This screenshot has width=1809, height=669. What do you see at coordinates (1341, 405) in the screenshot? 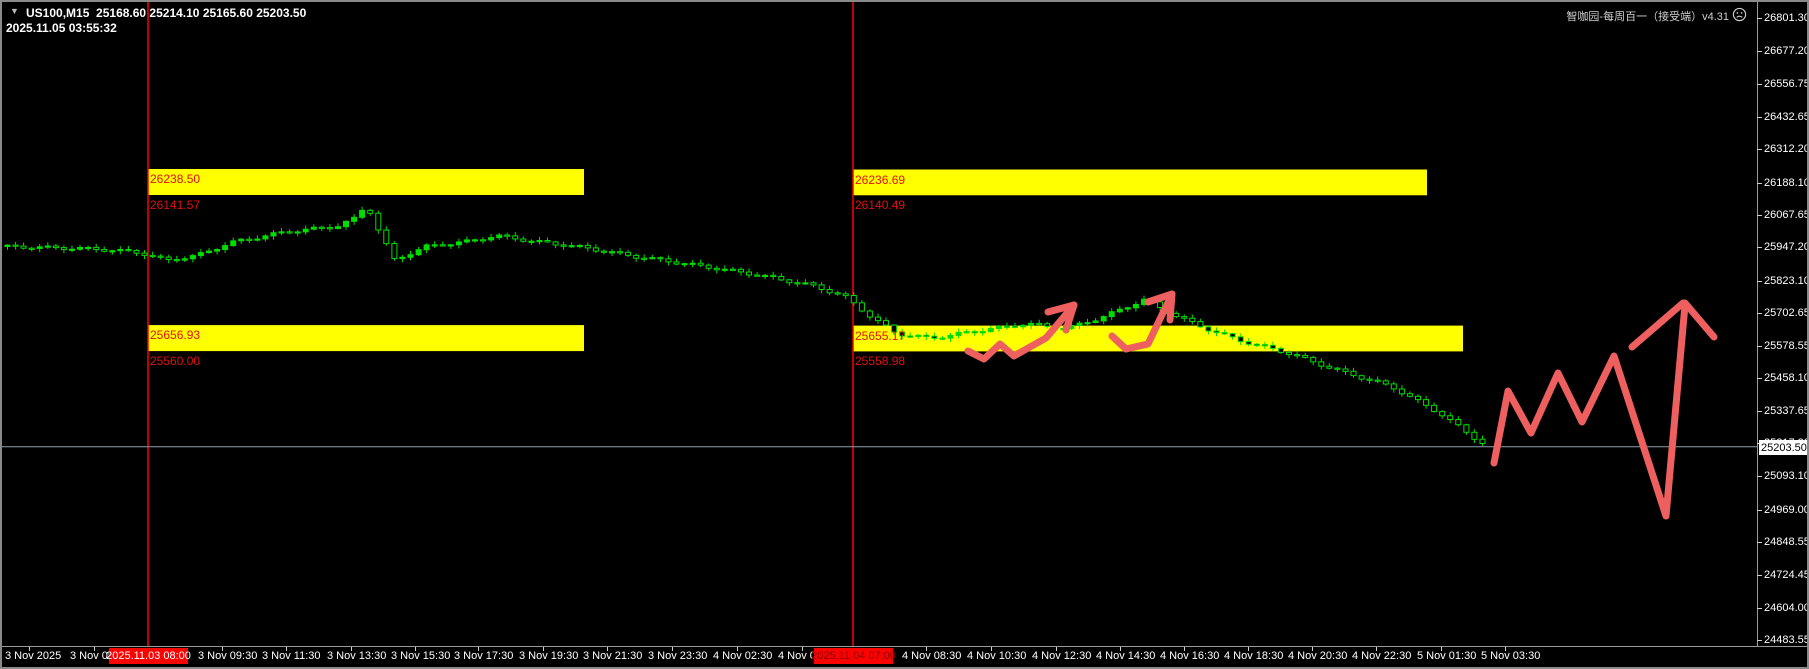
I see `annotation-drawings` at bounding box center [1341, 405].